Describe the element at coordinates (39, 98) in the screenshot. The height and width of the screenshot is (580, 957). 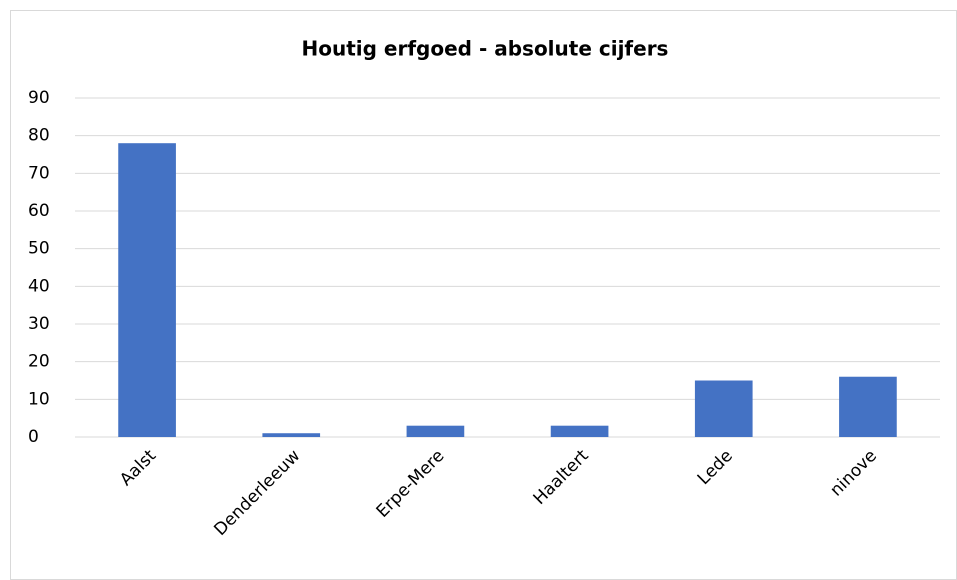
I see `y-tick-label: 90` at that location.